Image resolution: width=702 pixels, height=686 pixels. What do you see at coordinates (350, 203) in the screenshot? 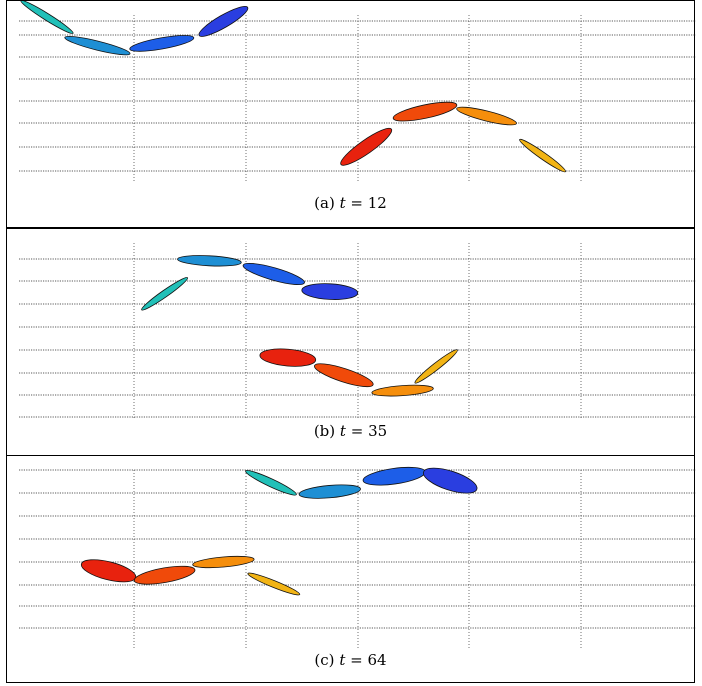
I see `panel-a-caption: (a) t = 12` at bounding box center [350, 203].